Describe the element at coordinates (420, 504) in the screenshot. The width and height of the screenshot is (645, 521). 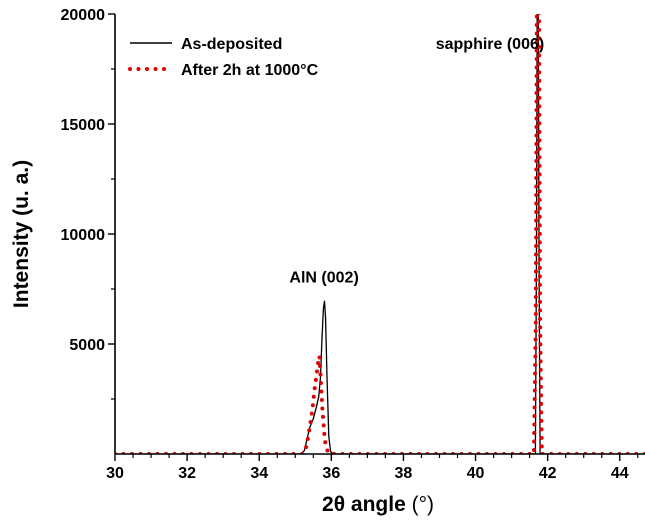
I see `x-axis-title-unit: (°)` at that location.